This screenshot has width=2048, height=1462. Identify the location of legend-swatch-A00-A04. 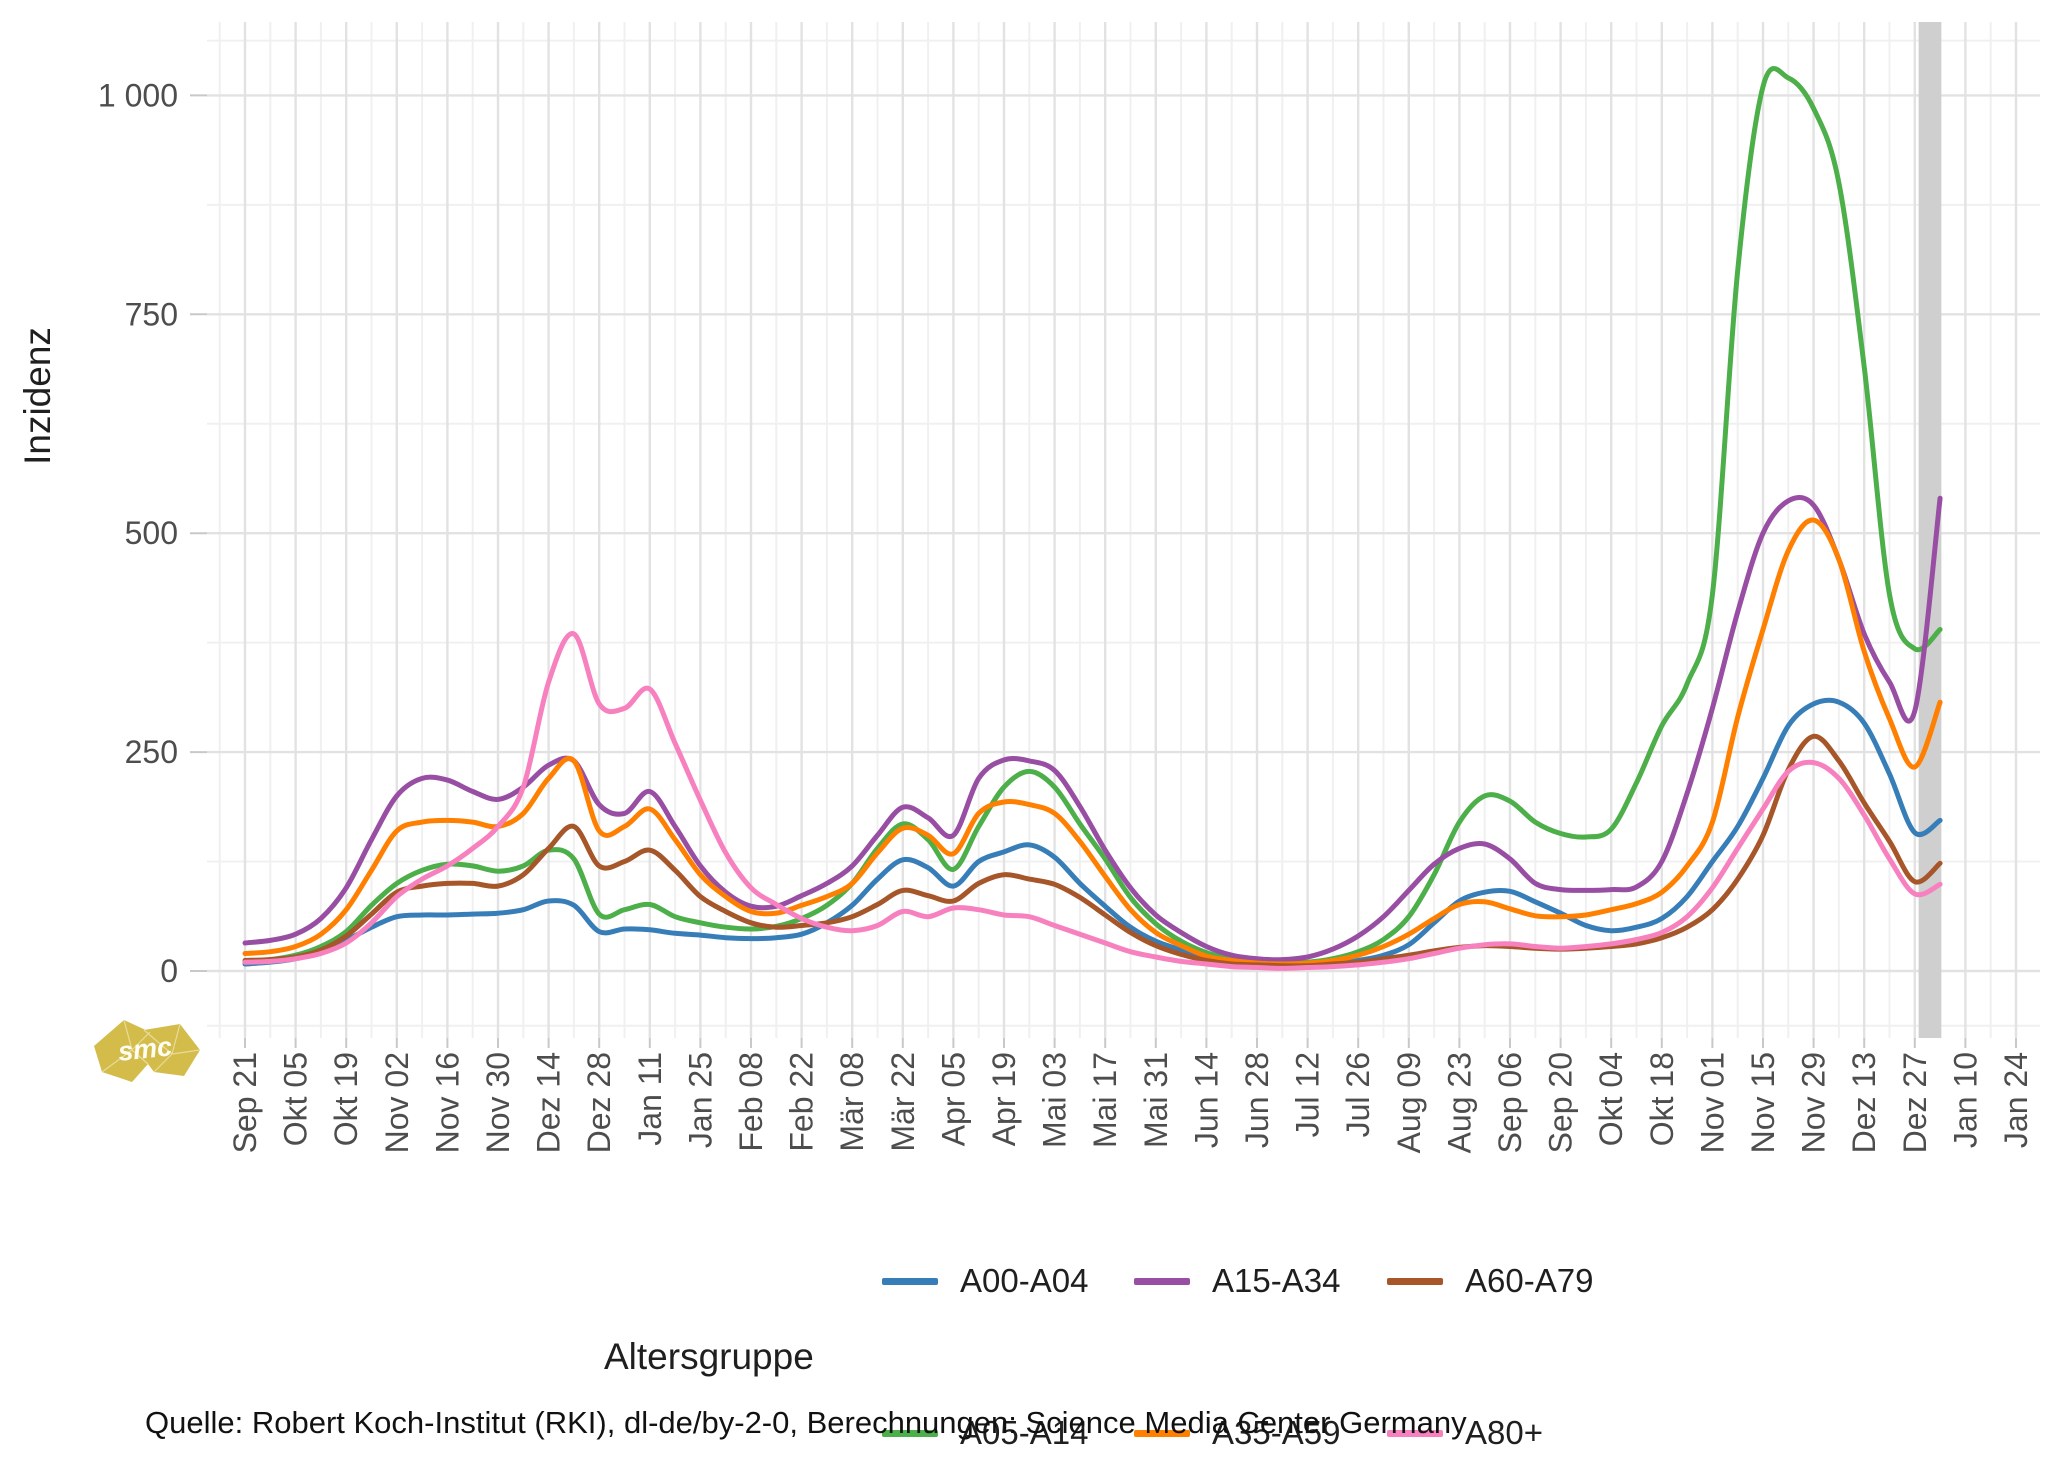
(910, 1281).